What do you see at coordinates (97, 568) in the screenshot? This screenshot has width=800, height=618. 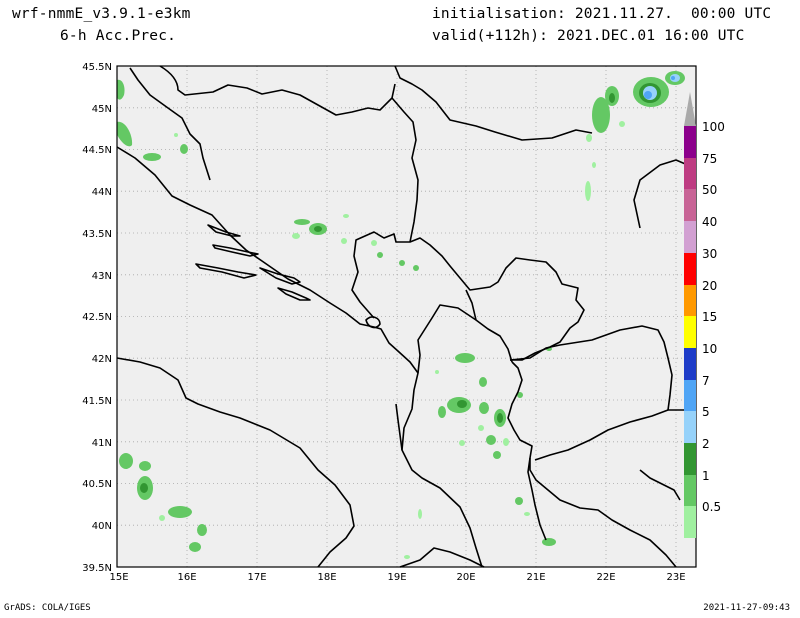 I see `lat-label: 39.5N` at bounding box center [97, 568].